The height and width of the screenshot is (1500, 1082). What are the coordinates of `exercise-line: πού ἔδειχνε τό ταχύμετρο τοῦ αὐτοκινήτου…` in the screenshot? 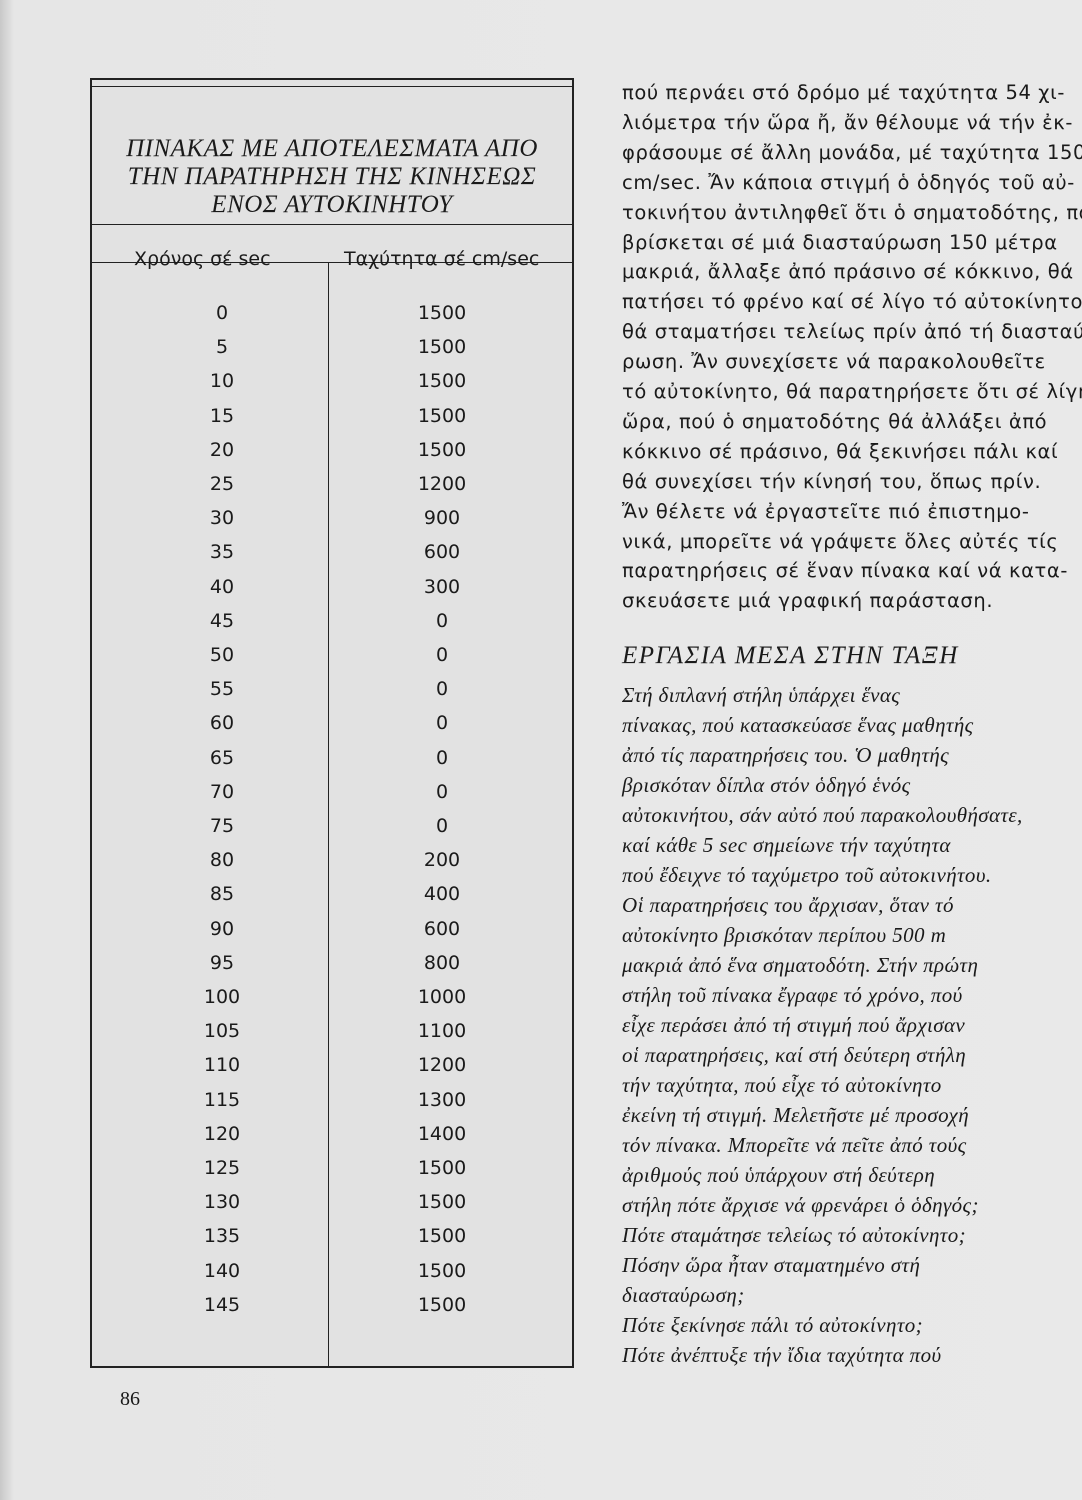 It's located at (807, 875).